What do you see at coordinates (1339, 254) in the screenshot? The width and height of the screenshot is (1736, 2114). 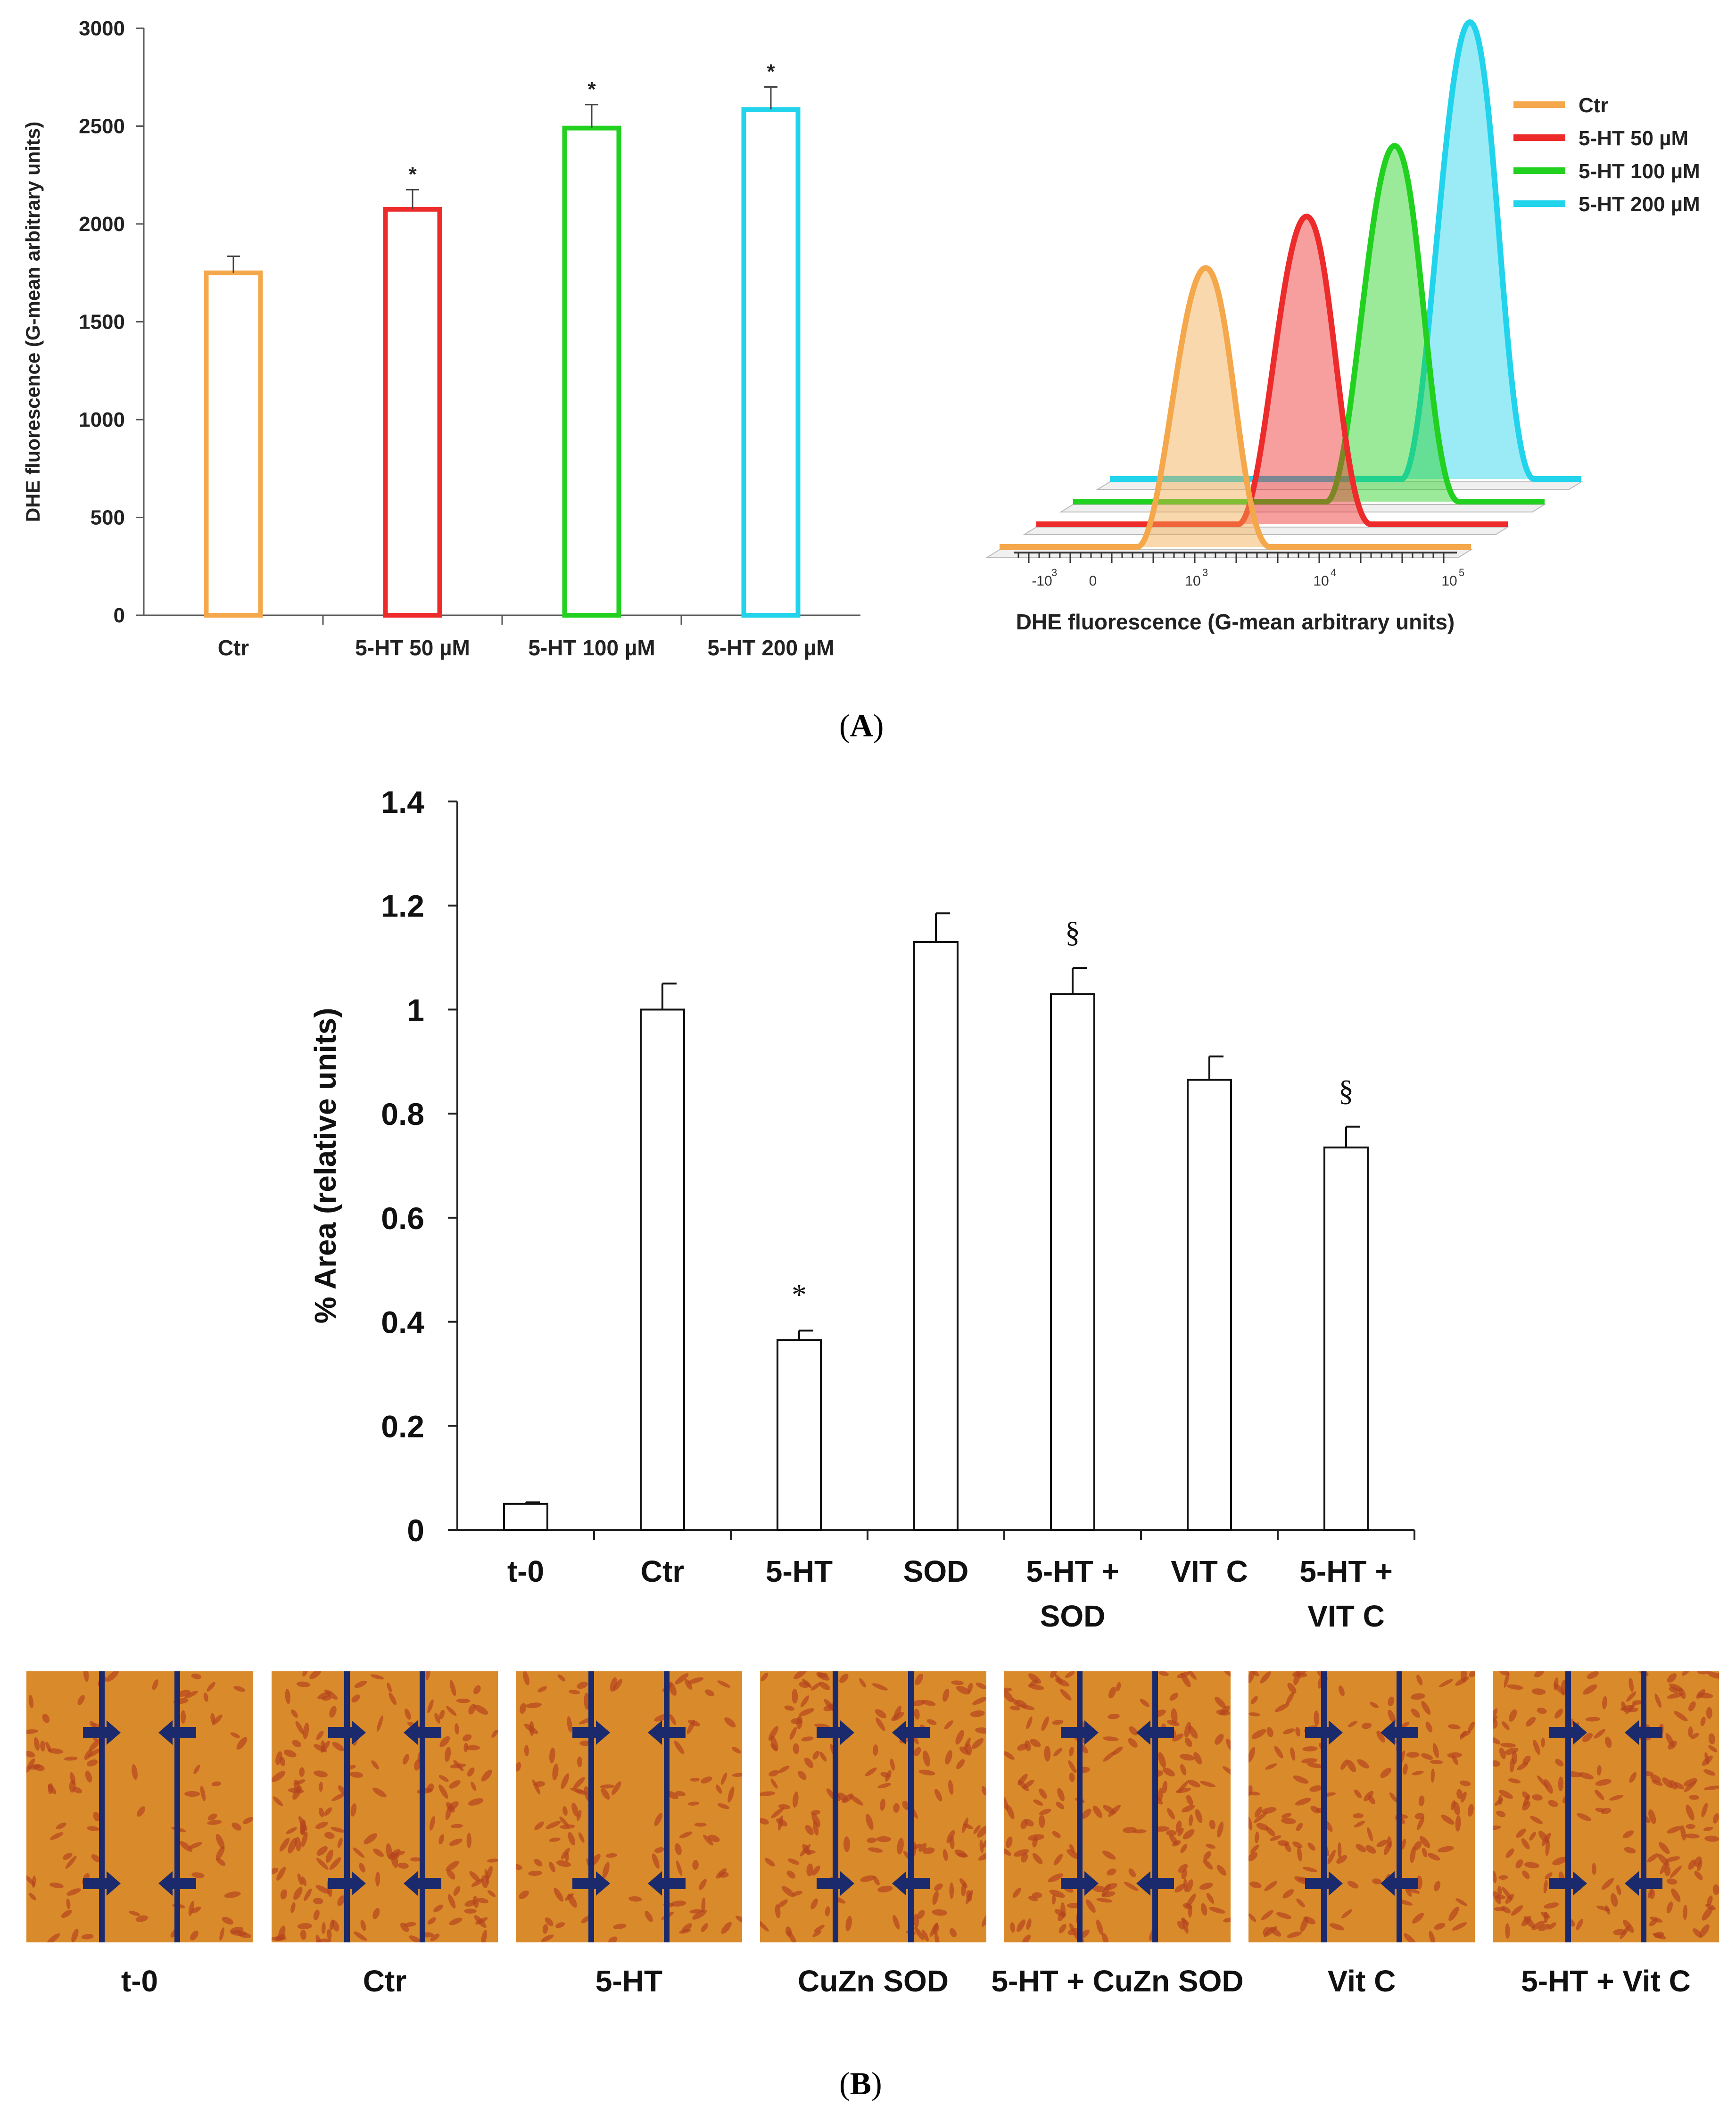 I see `histogram-series` at bounding box center [1339, 254].